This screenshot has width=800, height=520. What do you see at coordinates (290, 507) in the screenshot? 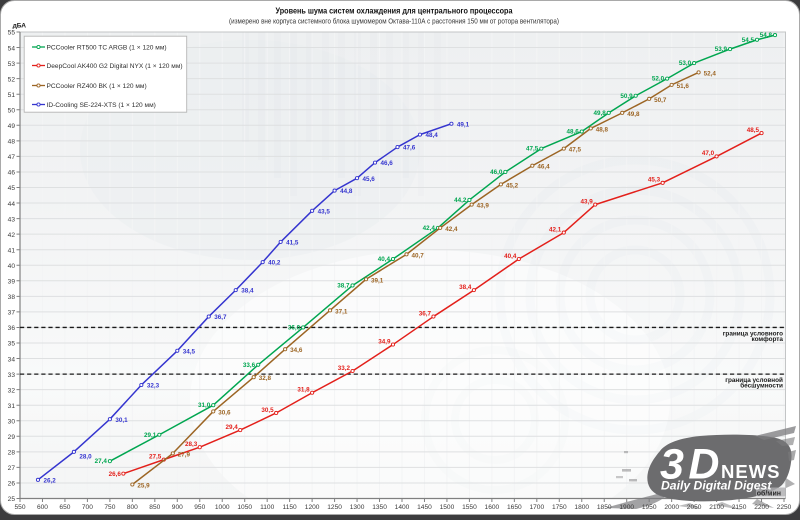
I see `svg-text: 1150` at bounding box center [290, 507].